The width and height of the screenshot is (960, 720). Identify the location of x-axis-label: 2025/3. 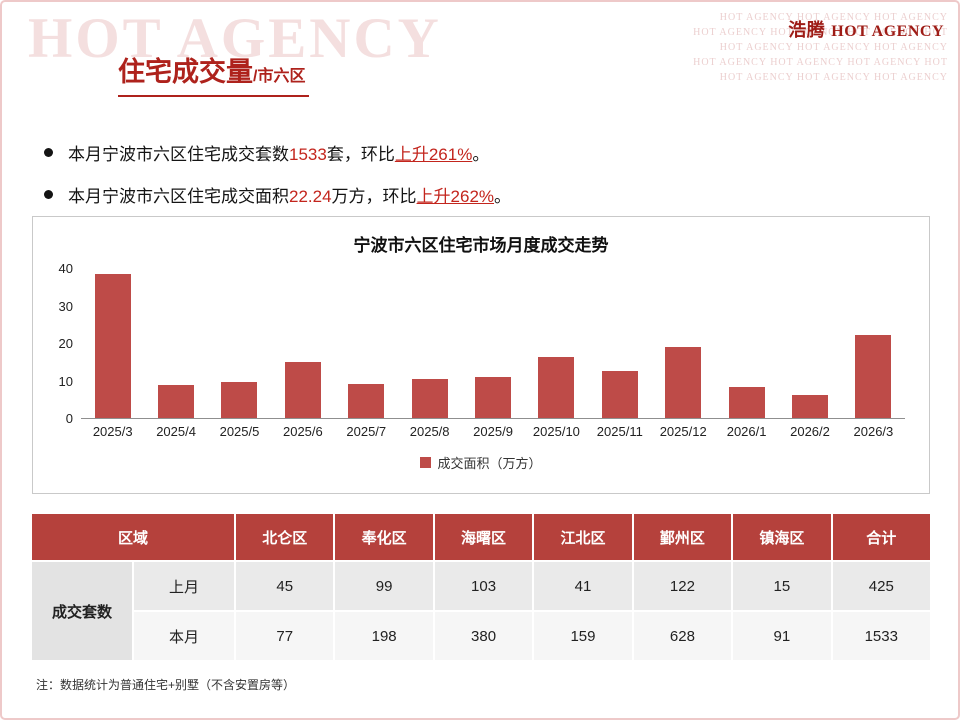
(112, 431).